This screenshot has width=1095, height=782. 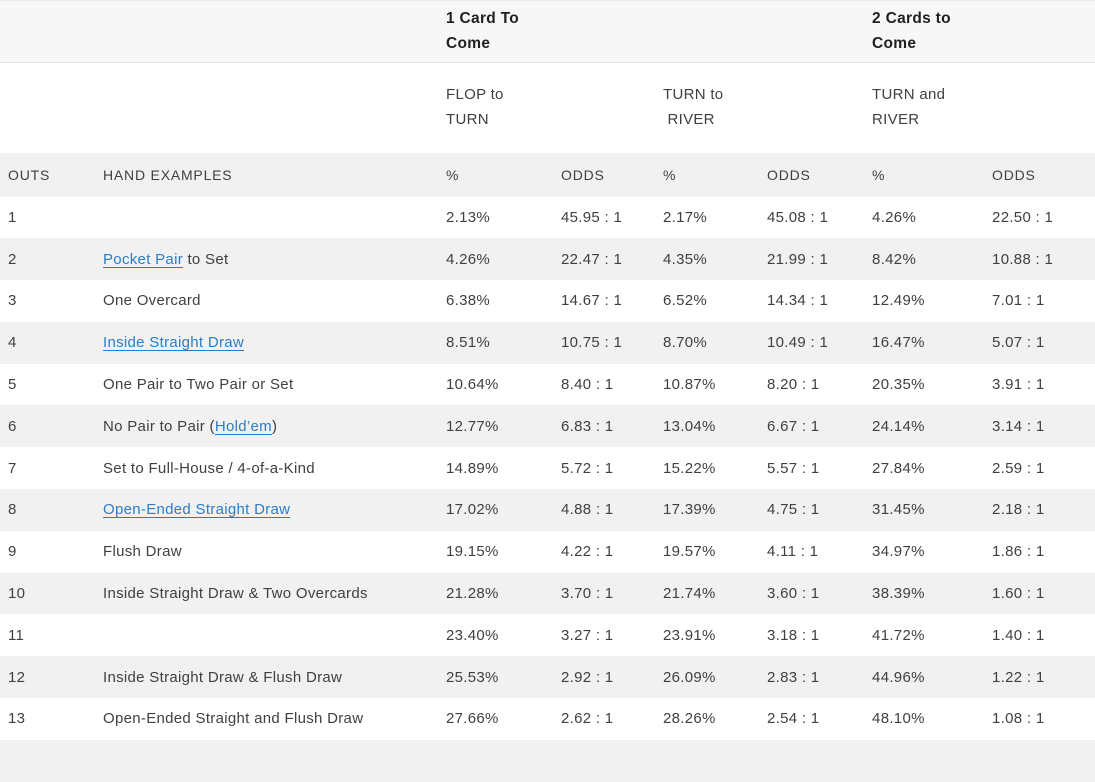 I want to click on one-card-to-come-label: 1 Card To Come, so click(x=483, y=30).